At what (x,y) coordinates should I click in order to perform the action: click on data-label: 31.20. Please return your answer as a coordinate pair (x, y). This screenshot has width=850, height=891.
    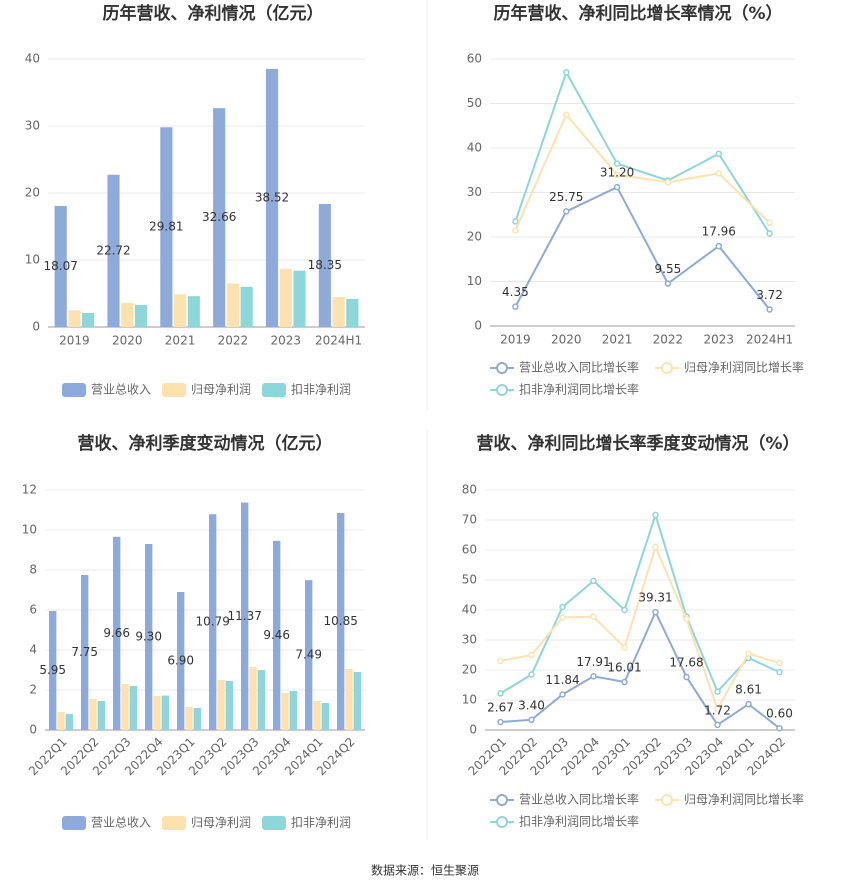
    Looking at the image, I should click on (617, 173).